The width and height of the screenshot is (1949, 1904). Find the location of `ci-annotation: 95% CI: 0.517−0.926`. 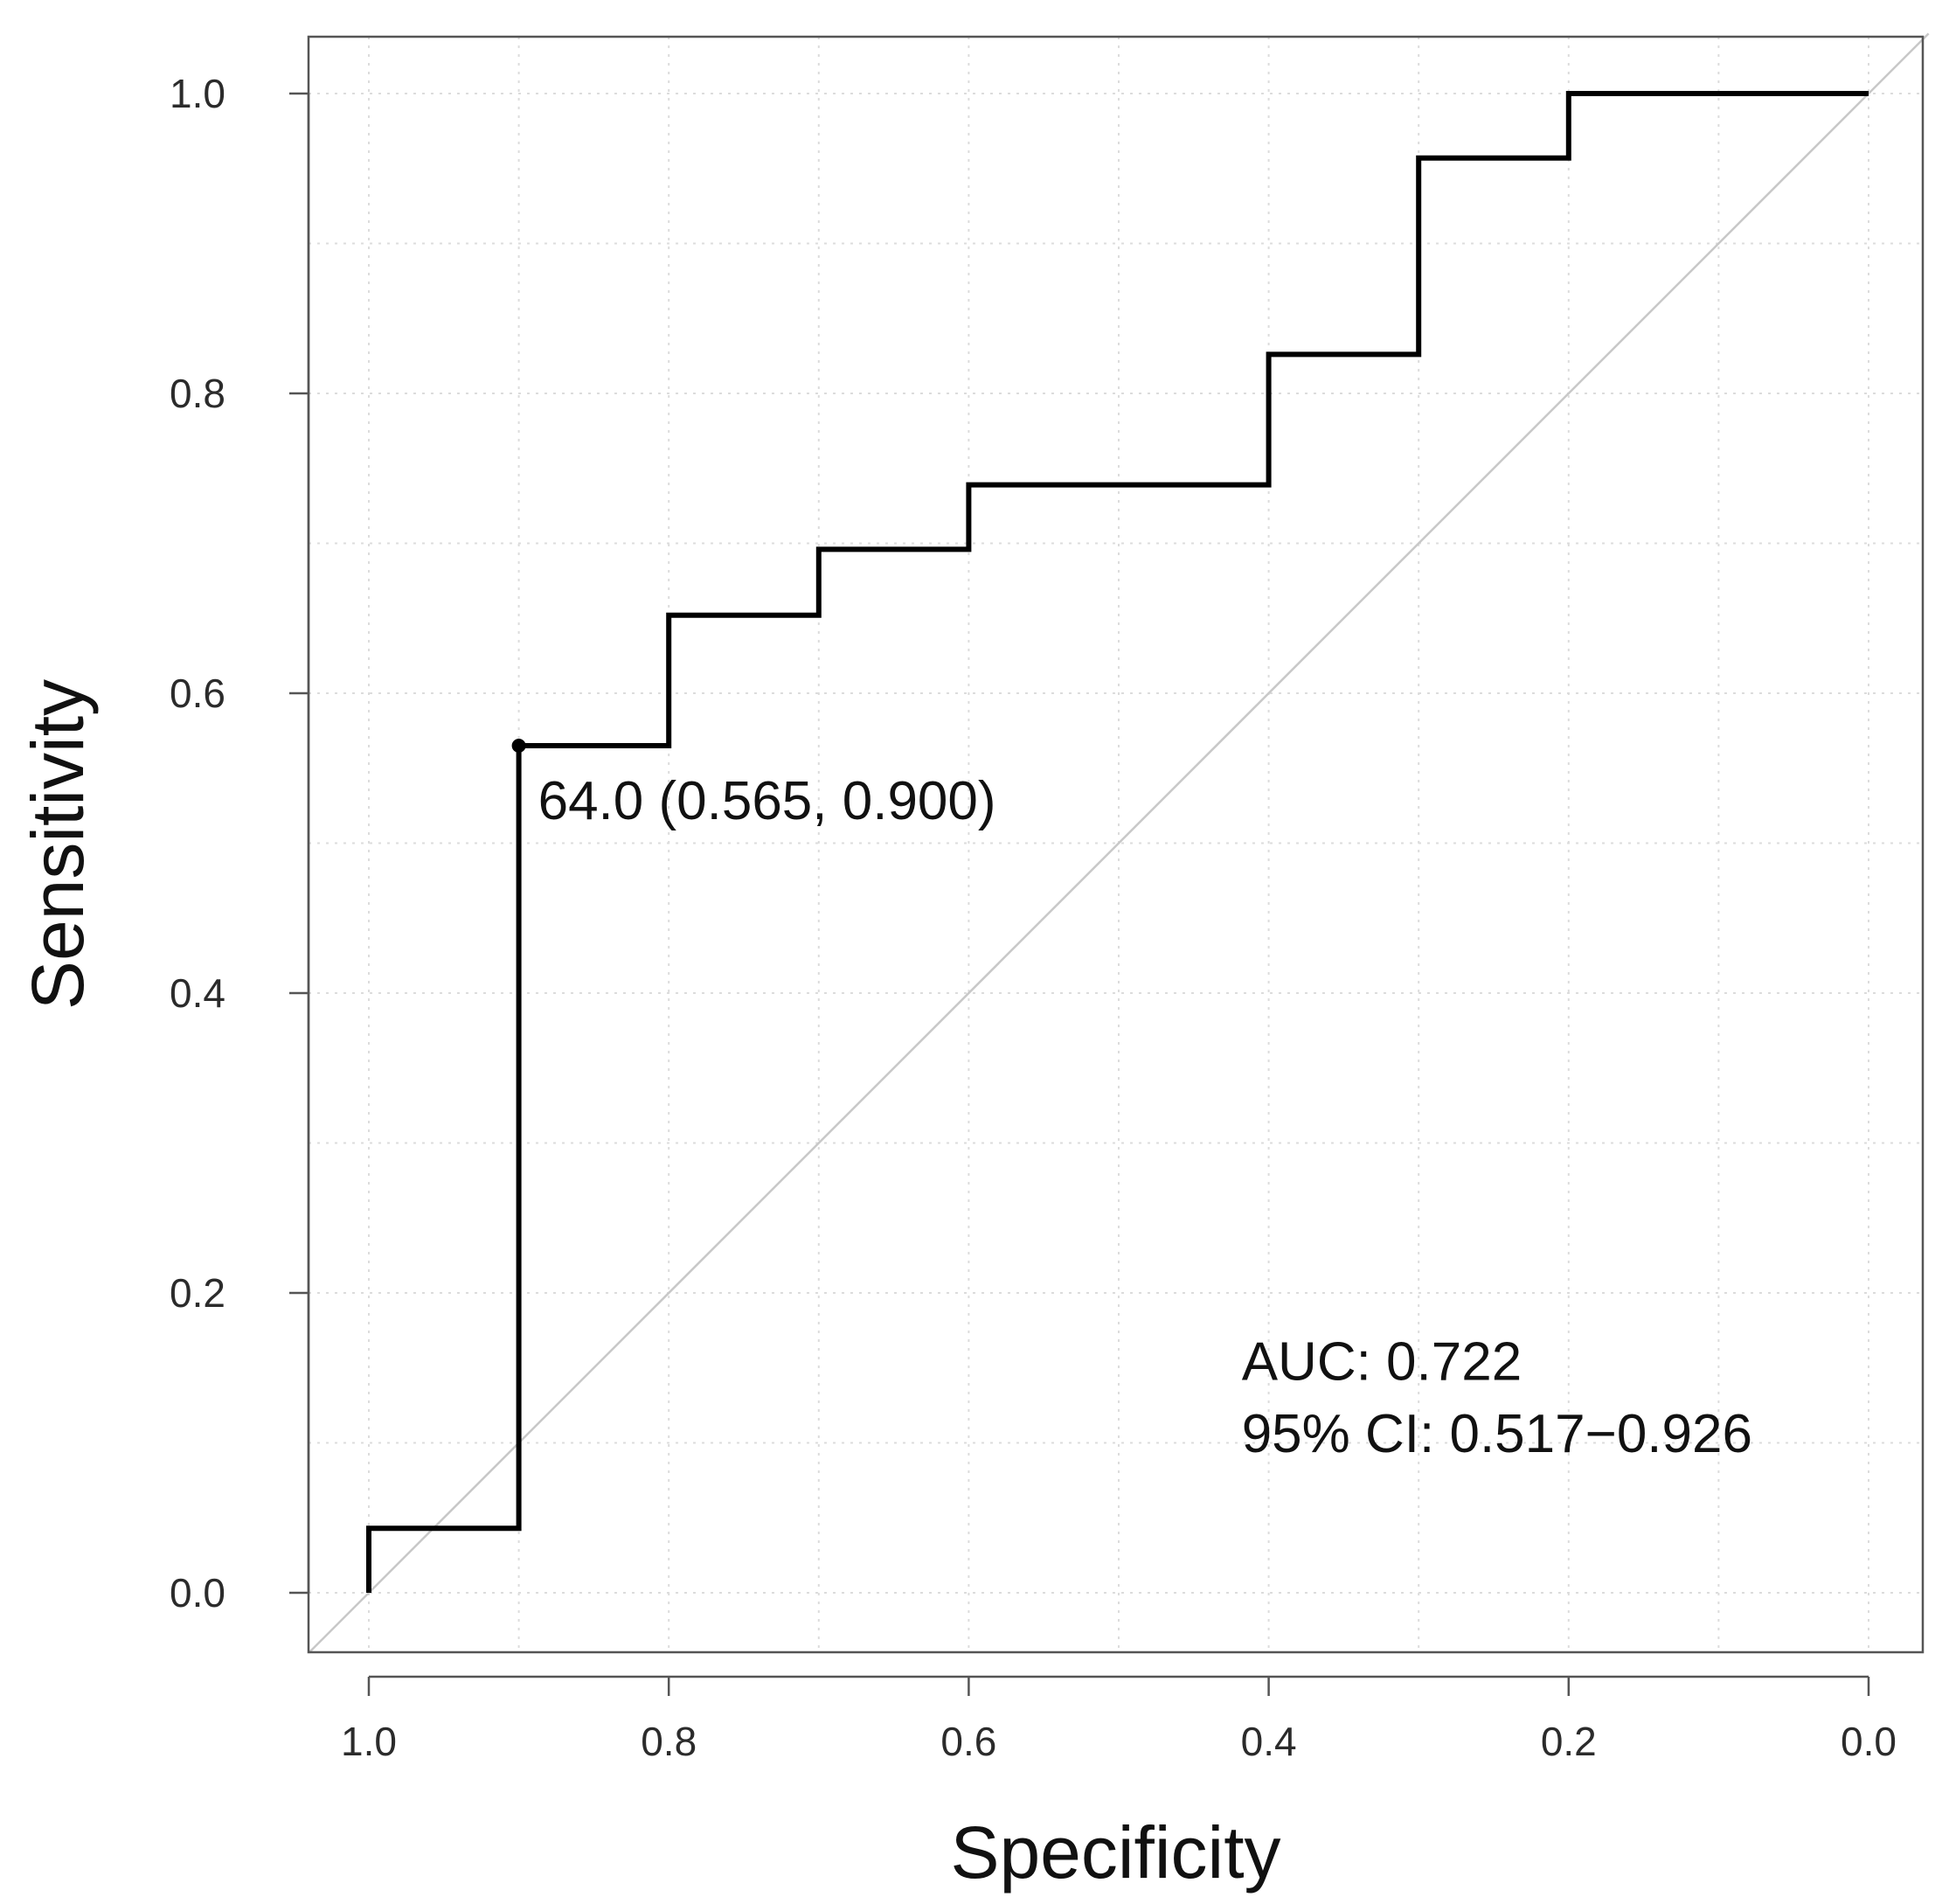

ci-annotation: 95% CI: 0.517−0.926 is located at coordinates (1497, 1434).